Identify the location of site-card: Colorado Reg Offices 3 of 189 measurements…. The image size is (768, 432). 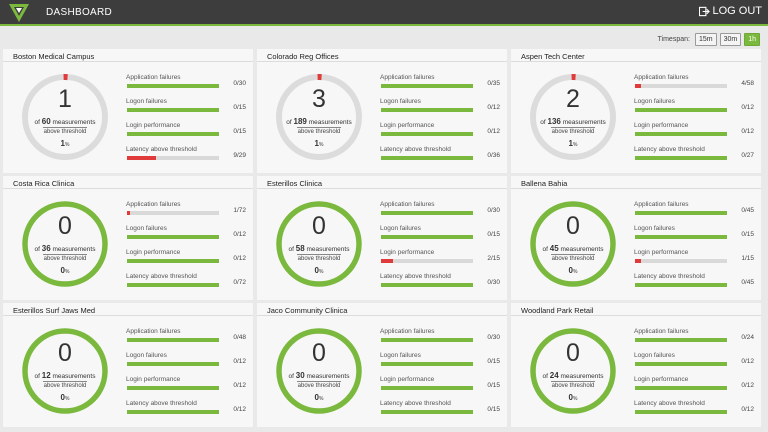
(382, 111).